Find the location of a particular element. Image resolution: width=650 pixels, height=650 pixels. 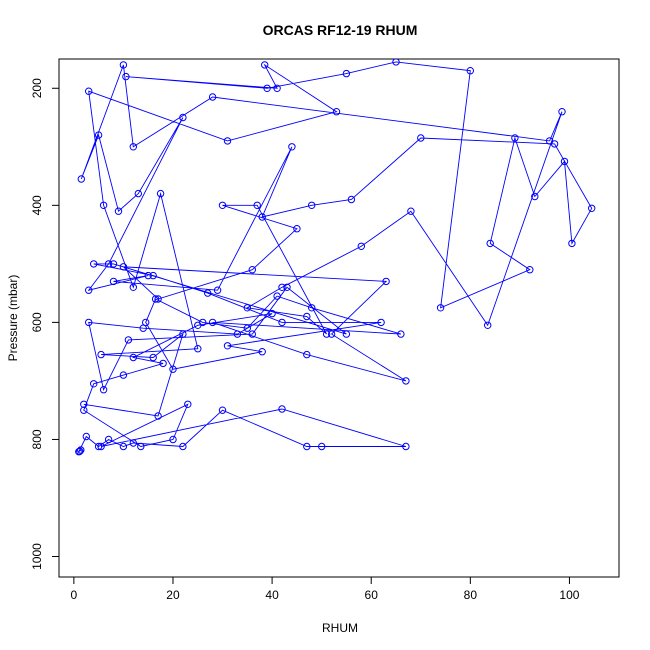

y-tick-label: 800 is located at coordinates (37, 439).